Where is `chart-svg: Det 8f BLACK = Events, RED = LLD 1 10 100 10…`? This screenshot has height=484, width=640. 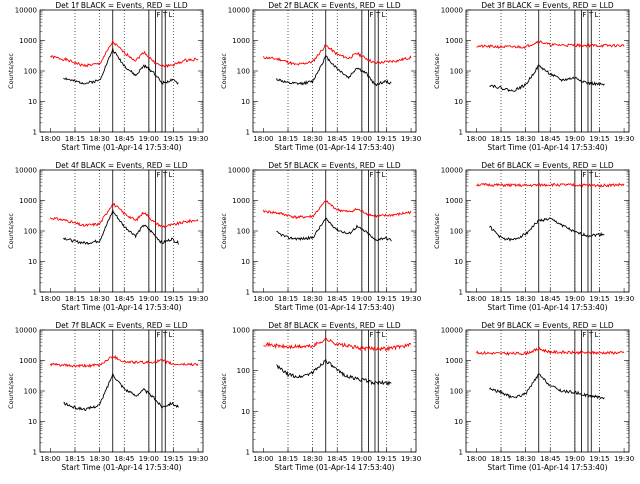 chart-svg: Det 8f BLACK = Events, RED = LLD 1 10 100 10… is located at coordinates (320, 396).